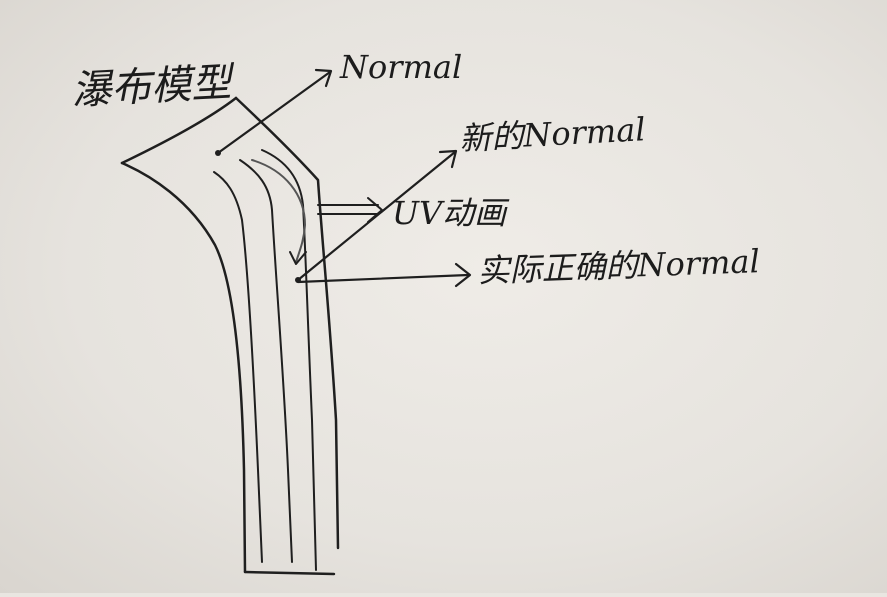 This screenshot has width=887, height=597. What do you see at coordinates (552, 134) in the screenshot?
I see `new-normal-label: 新的Normal` at bounding box center [552, 134].